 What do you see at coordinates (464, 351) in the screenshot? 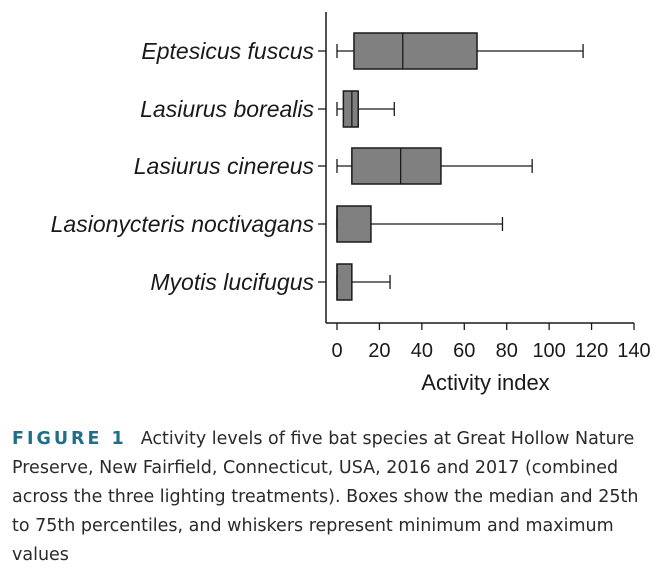
I see `x-tick-label: 60` at bounding box center [464, 351].